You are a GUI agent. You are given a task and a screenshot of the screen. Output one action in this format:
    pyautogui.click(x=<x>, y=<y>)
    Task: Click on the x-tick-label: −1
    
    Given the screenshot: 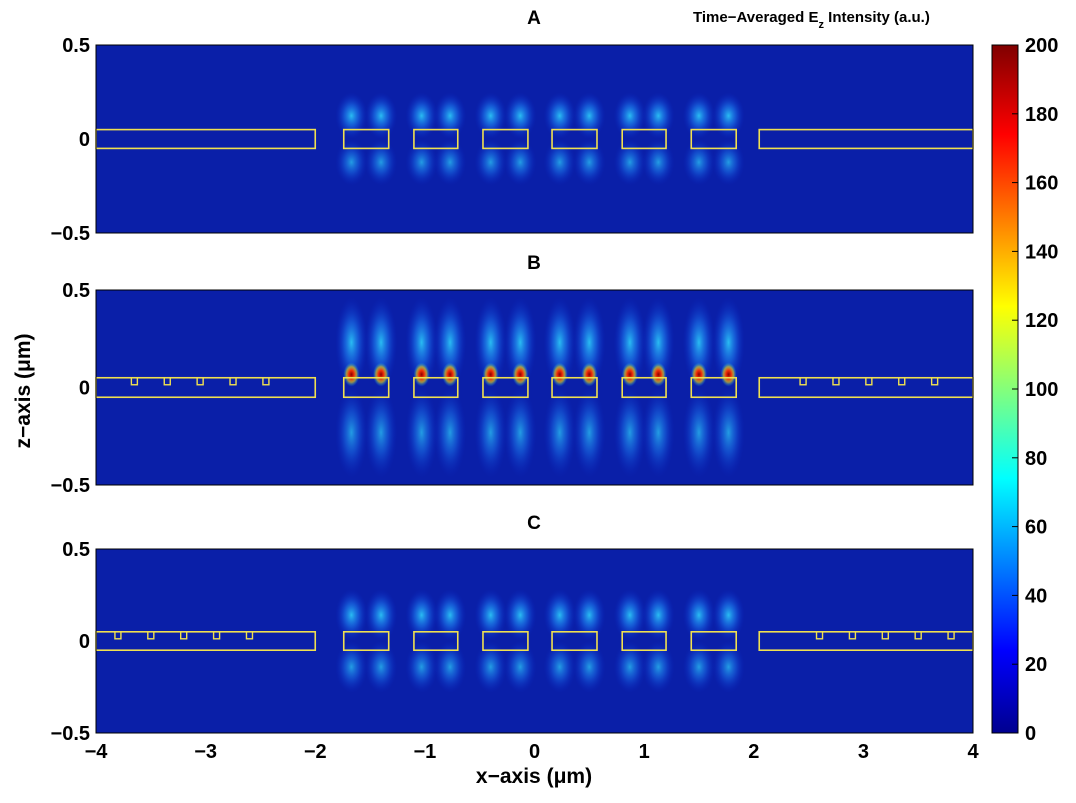 What is the action you would take?
    pyautogui.click(x=424, y=752)
    